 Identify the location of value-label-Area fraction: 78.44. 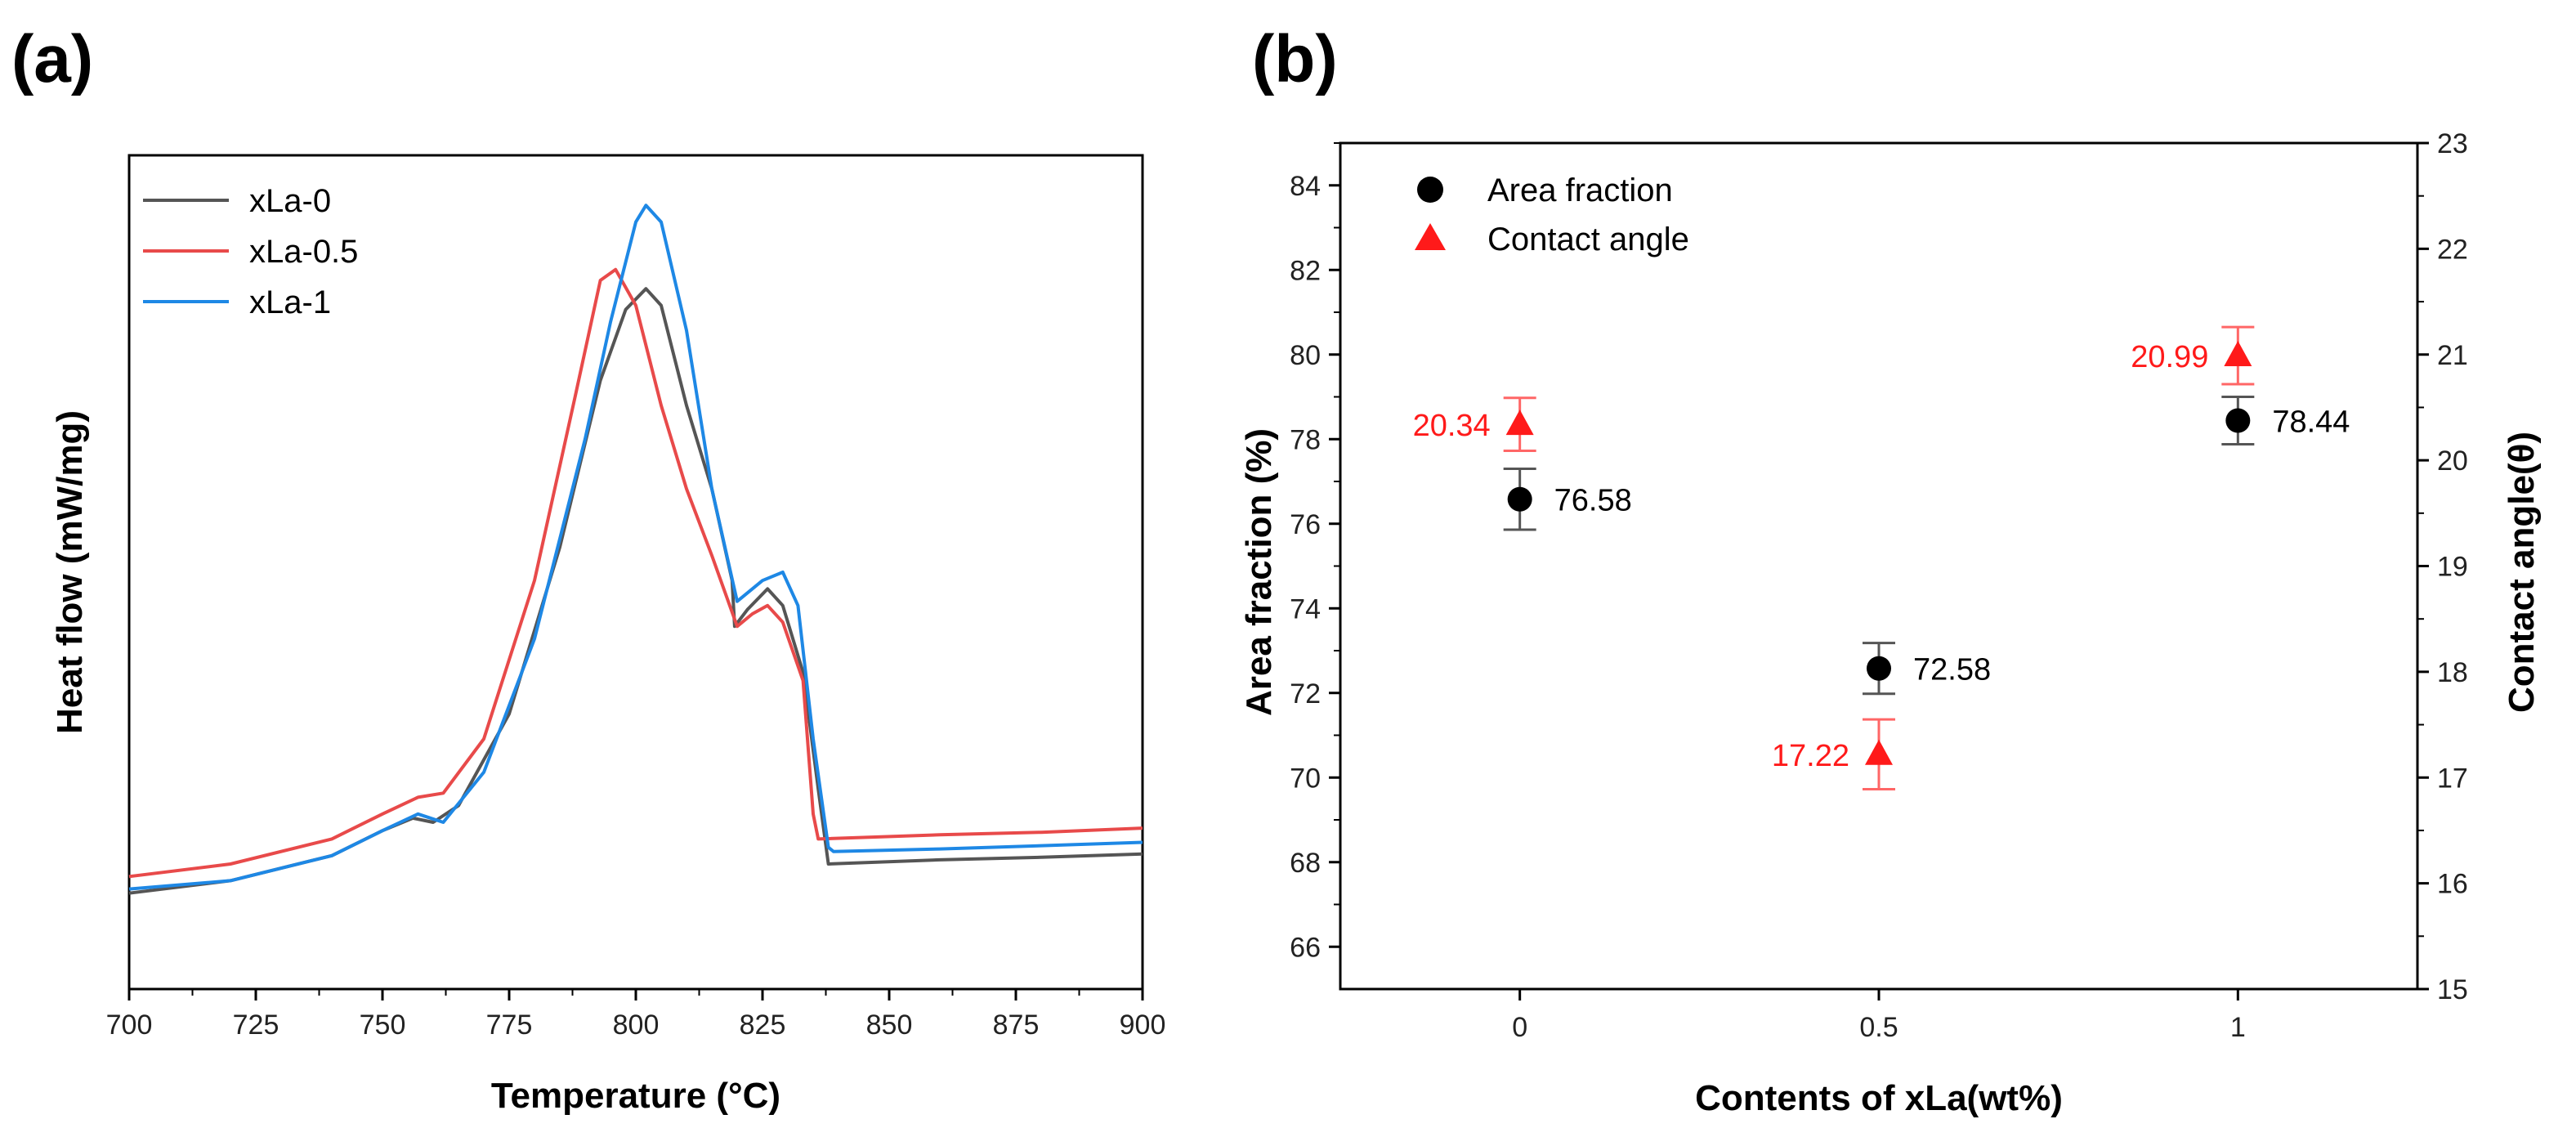
(2311, 422).